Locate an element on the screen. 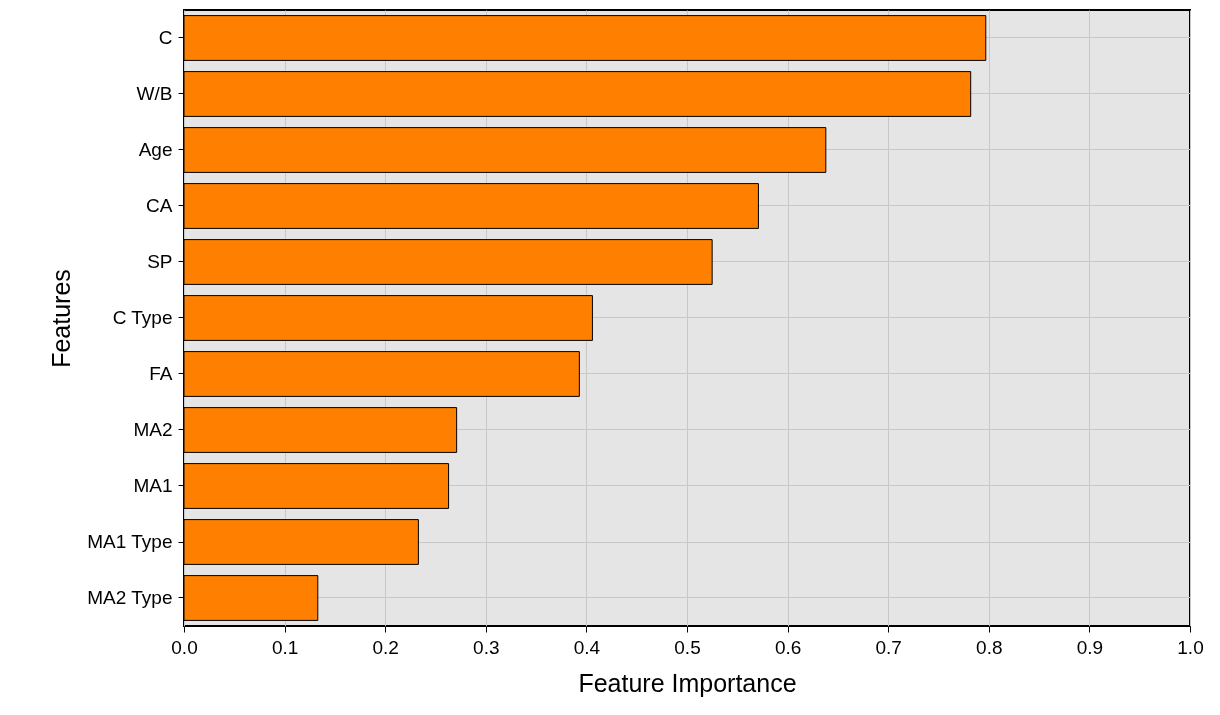  x-tick-label: 0.3 is located at coordinates (486, 647).